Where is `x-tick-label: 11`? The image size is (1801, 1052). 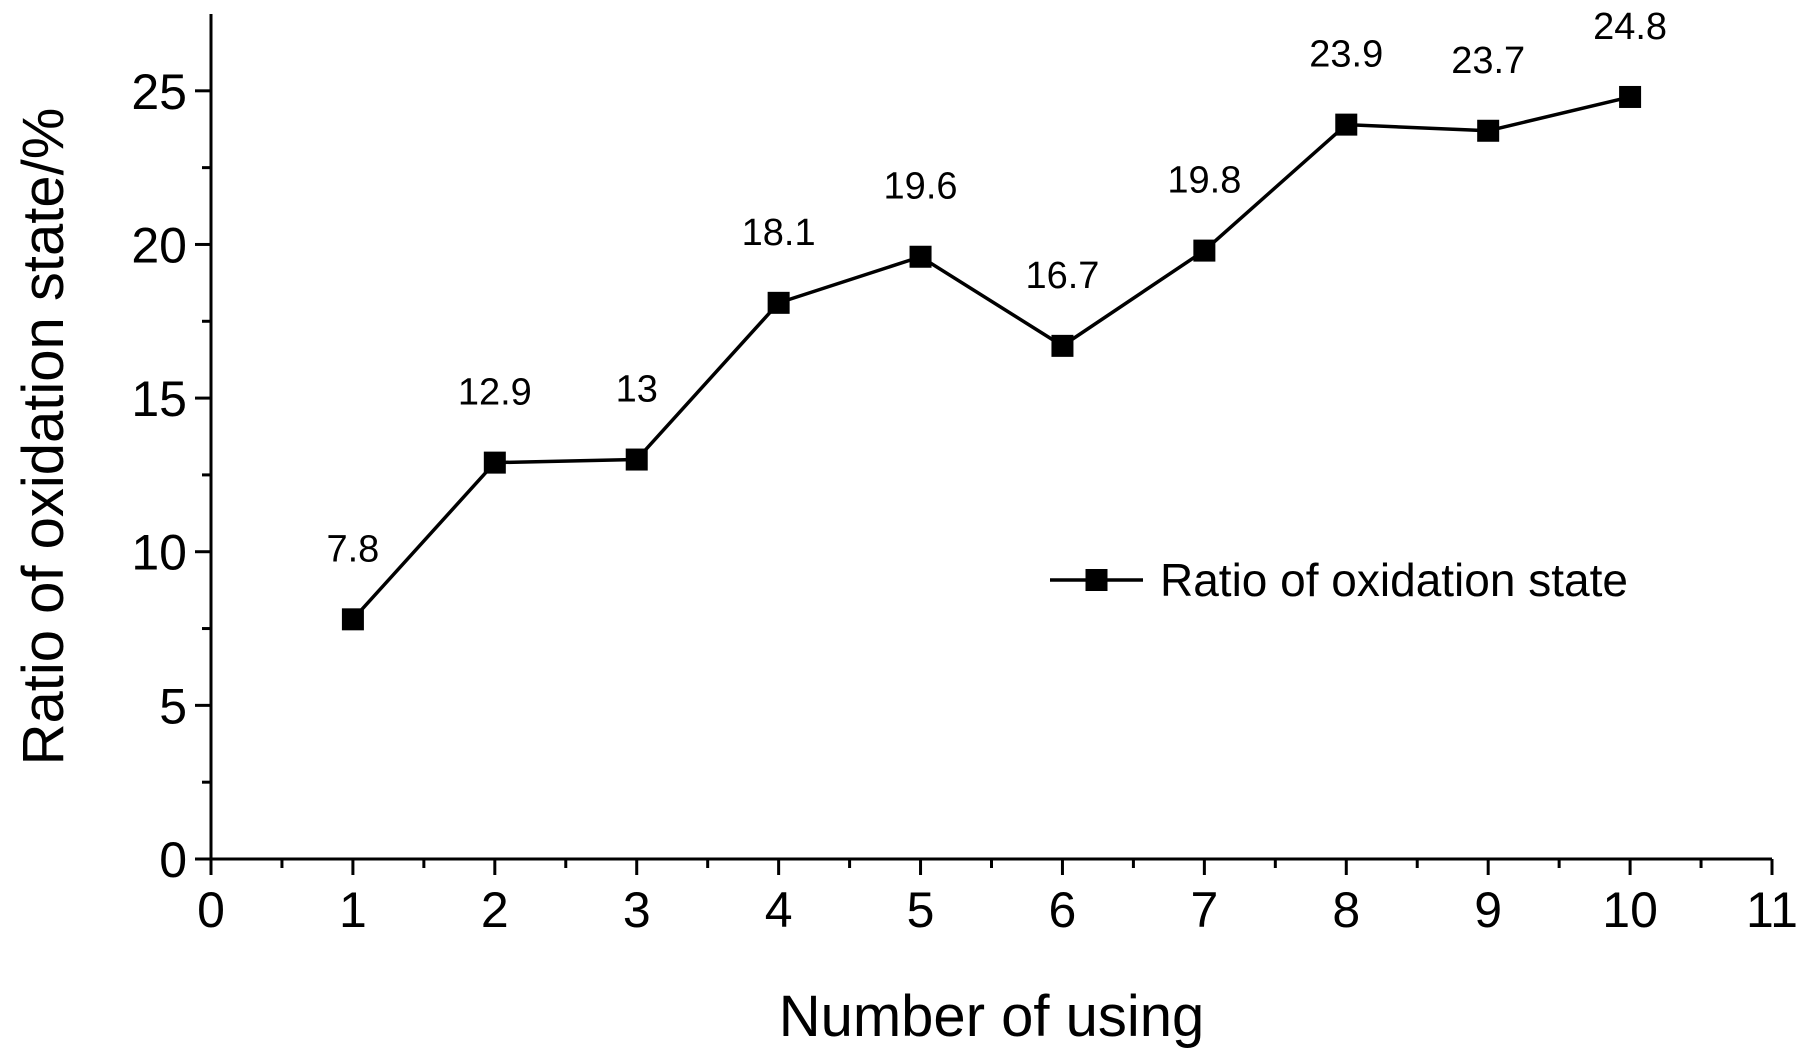 x-tick-label: 11 is located at coordinates (1772, 910).